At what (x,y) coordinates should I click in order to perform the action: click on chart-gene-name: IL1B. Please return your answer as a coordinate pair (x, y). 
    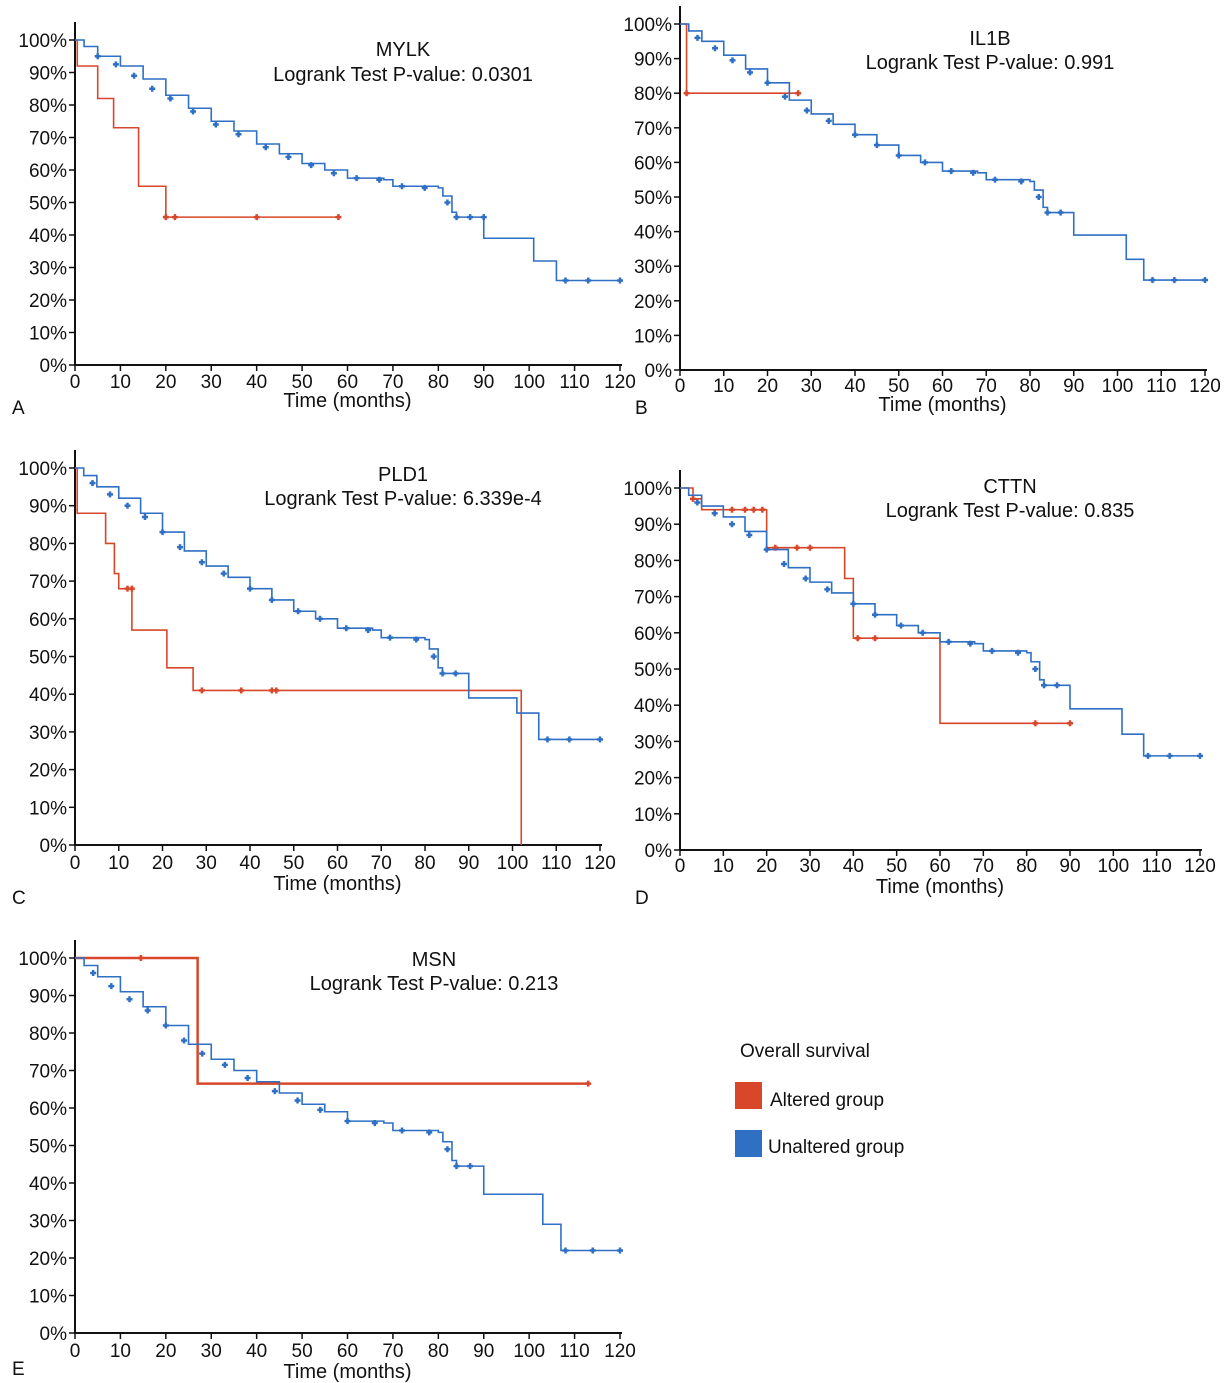
    Looking at the image, I should click on (989, 39).